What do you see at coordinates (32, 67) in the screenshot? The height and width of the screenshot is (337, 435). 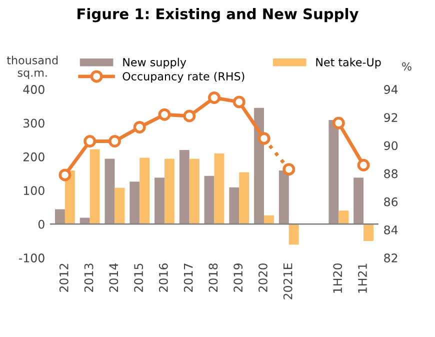 I see `y-axis-title: thousand sq.m.` at bounding box center [32, 67].